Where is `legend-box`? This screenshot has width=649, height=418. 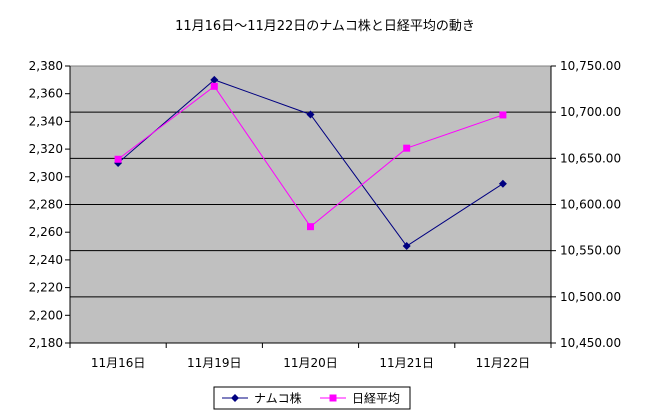
legend-box is located at coordinates (312, 398).